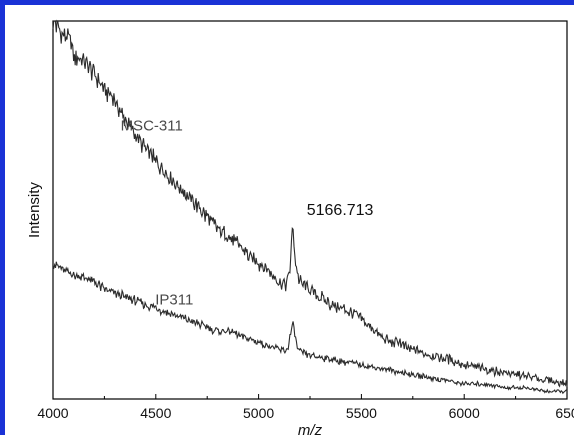  I want to click on y-axis-label: Intensity, so click(34, 210).